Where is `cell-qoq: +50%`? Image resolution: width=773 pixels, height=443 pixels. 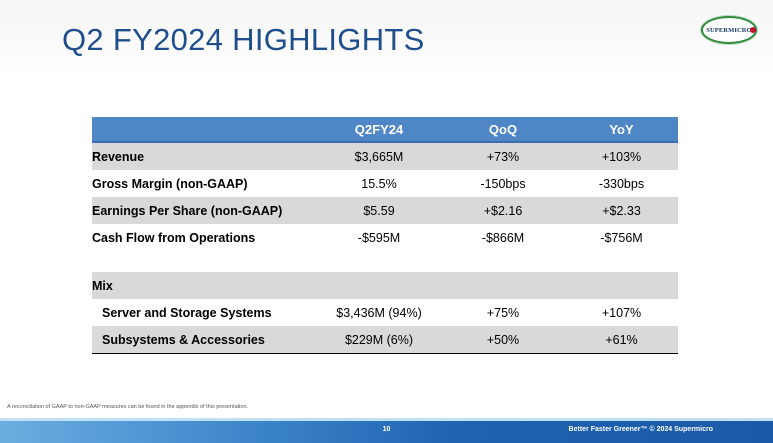
cell-qoq: +50% is located at coordinates (503, 340).